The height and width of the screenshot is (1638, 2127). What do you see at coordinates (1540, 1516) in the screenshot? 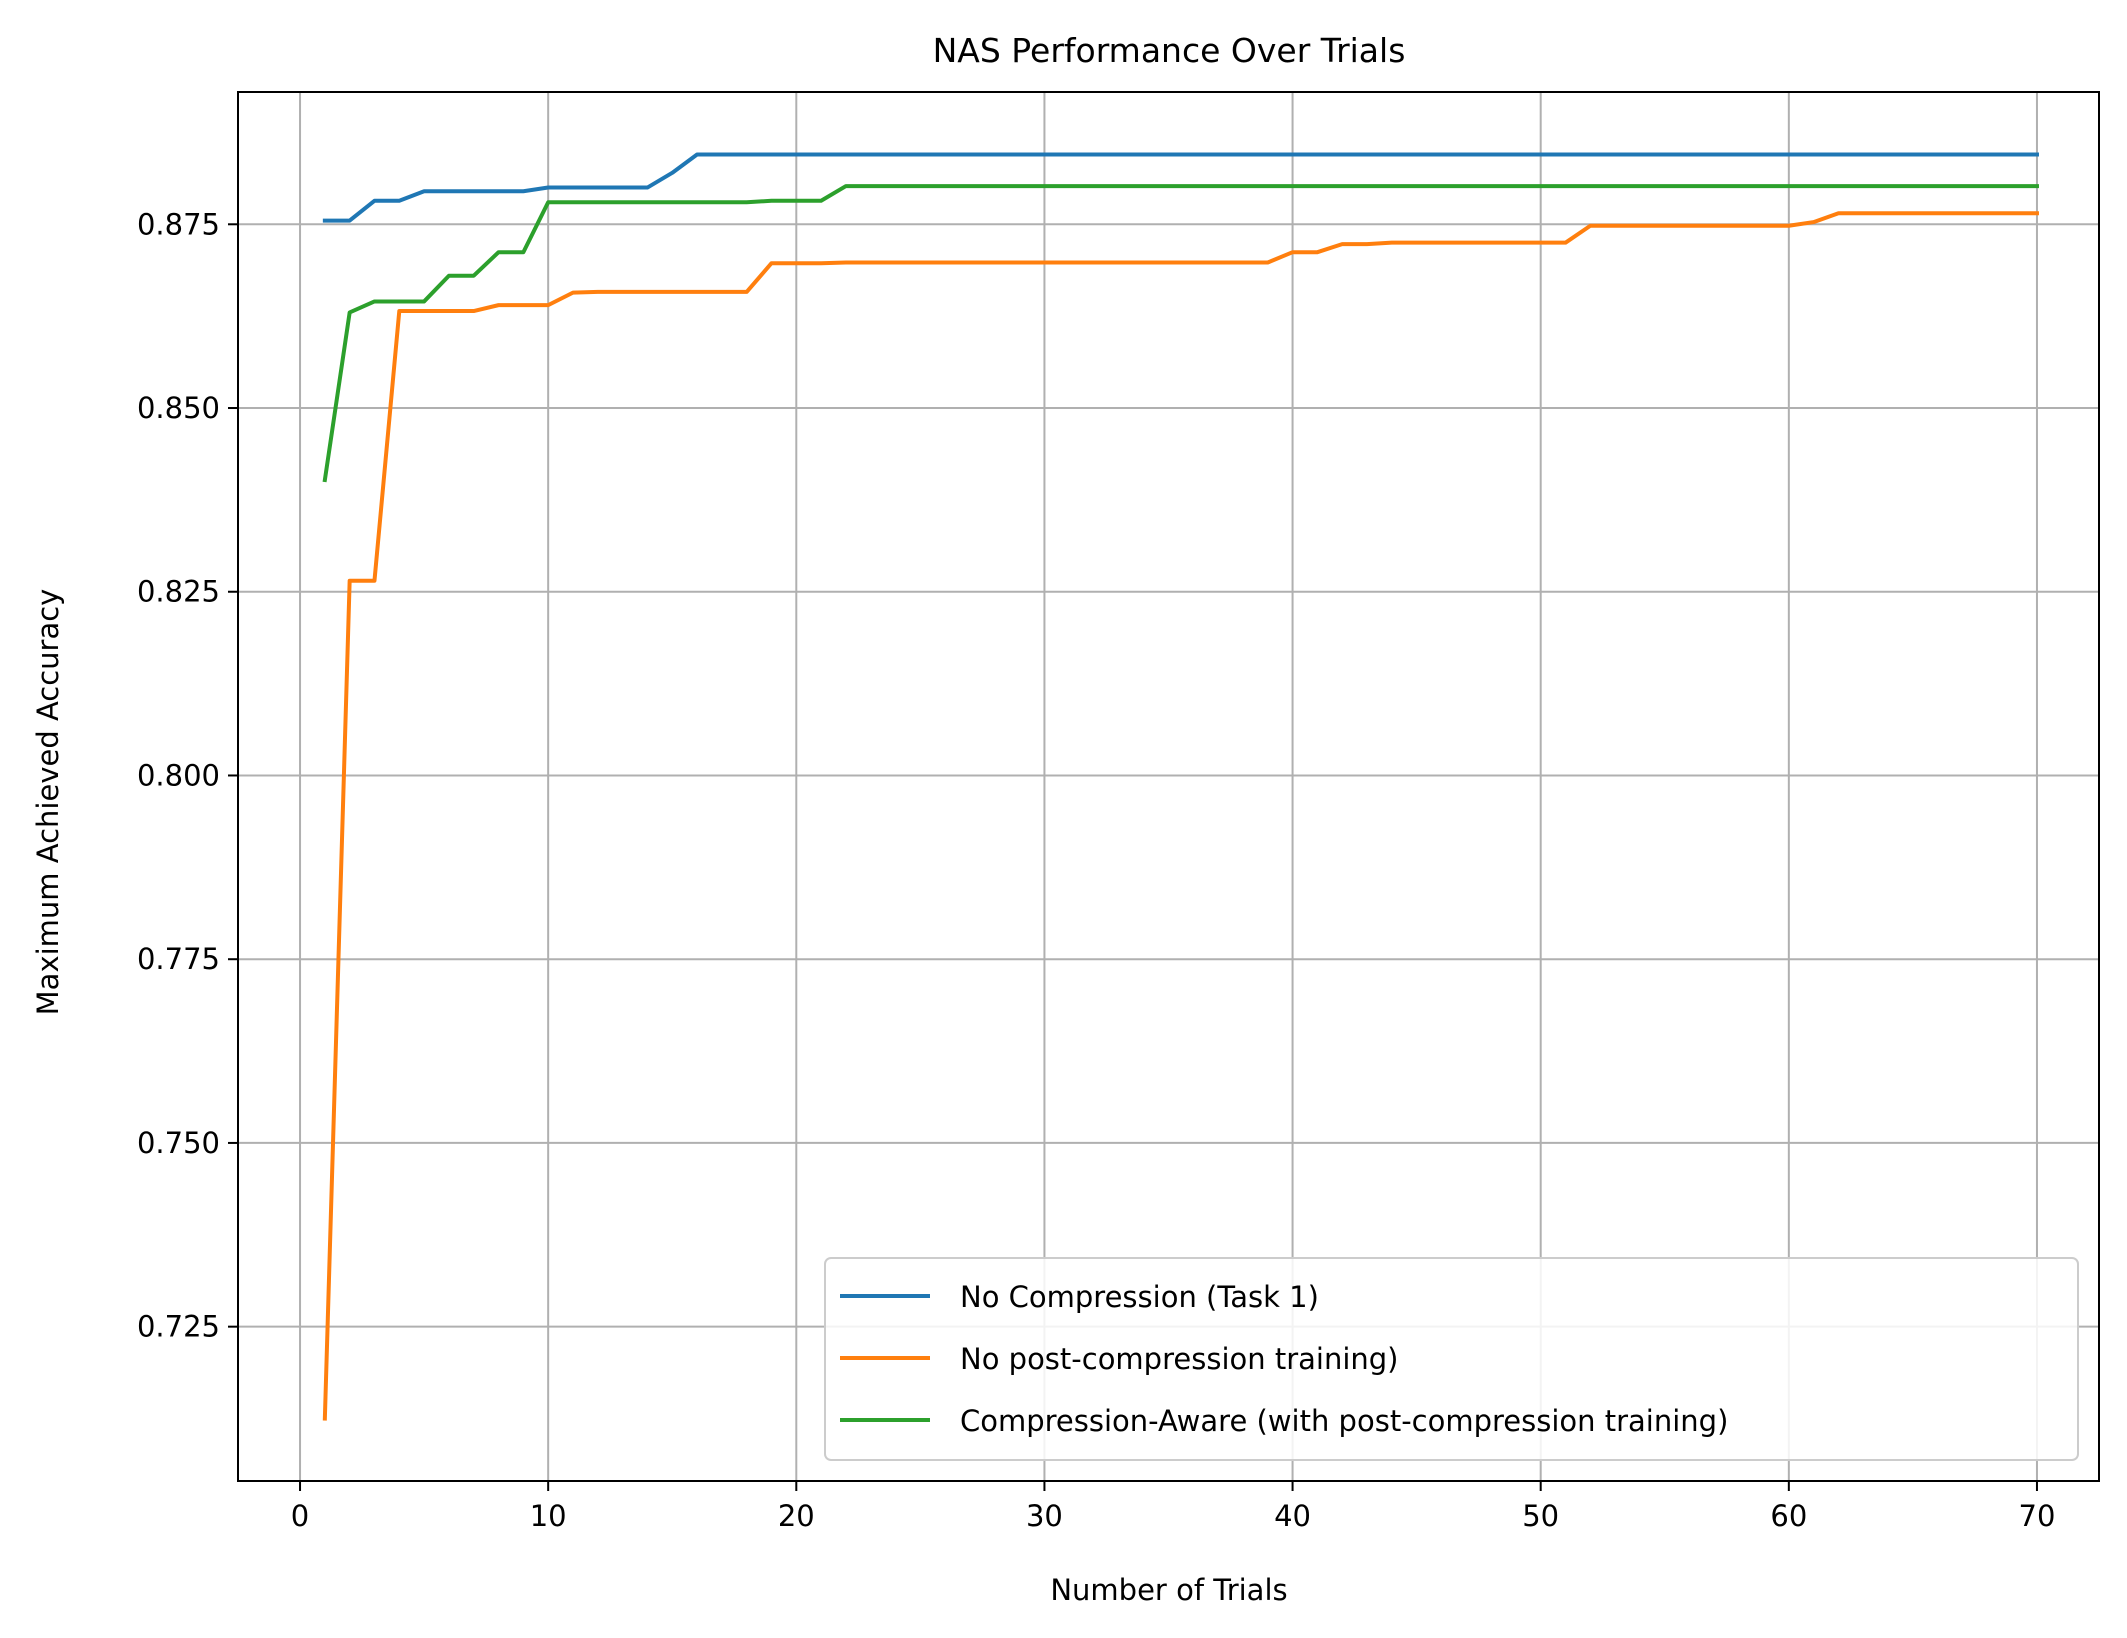
I see `x-tick-label: 50` at bounding box center [1540, 1516].